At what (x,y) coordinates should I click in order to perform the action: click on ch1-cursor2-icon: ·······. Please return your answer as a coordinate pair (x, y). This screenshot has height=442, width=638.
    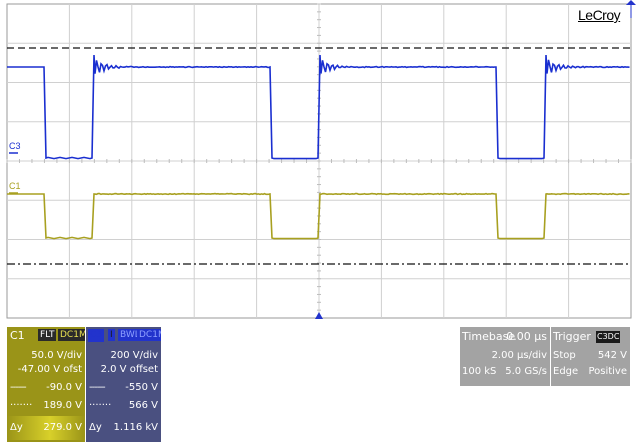
    Looking at the image, I should click on (21, 406).